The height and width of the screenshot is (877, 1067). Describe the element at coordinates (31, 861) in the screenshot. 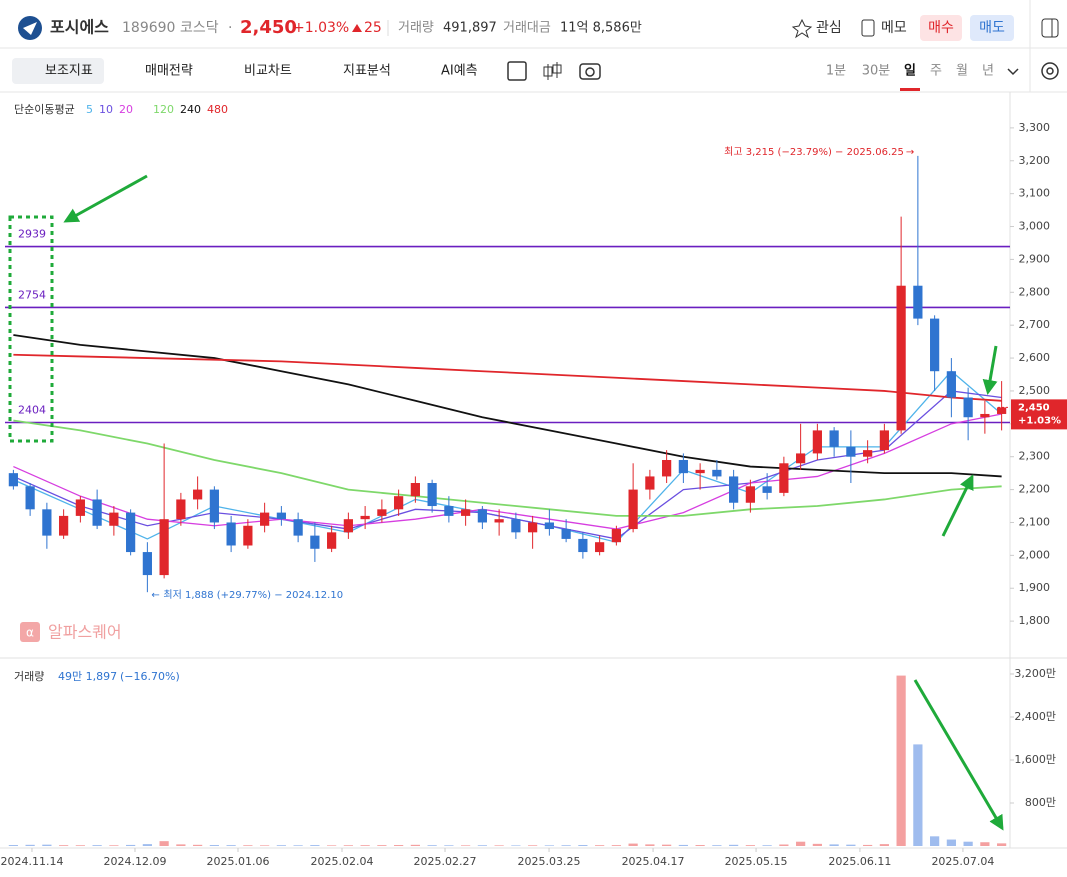

I see `x-tick-label: 2024.11.14` at that location.